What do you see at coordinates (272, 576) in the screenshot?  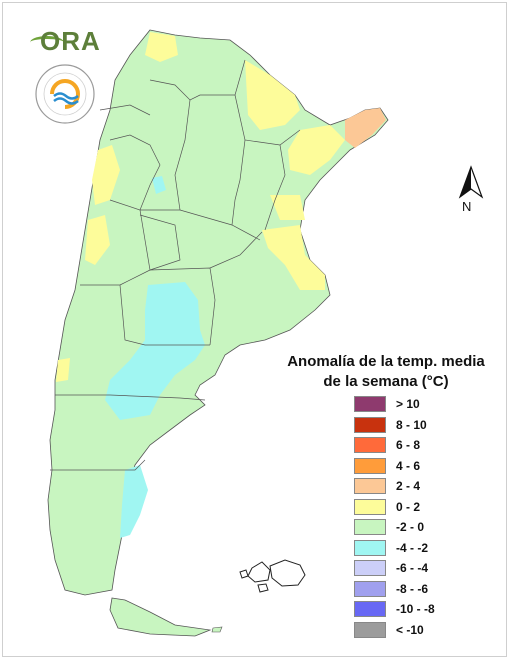 I see `islas-malvinas` at bounding box center [272, 576].